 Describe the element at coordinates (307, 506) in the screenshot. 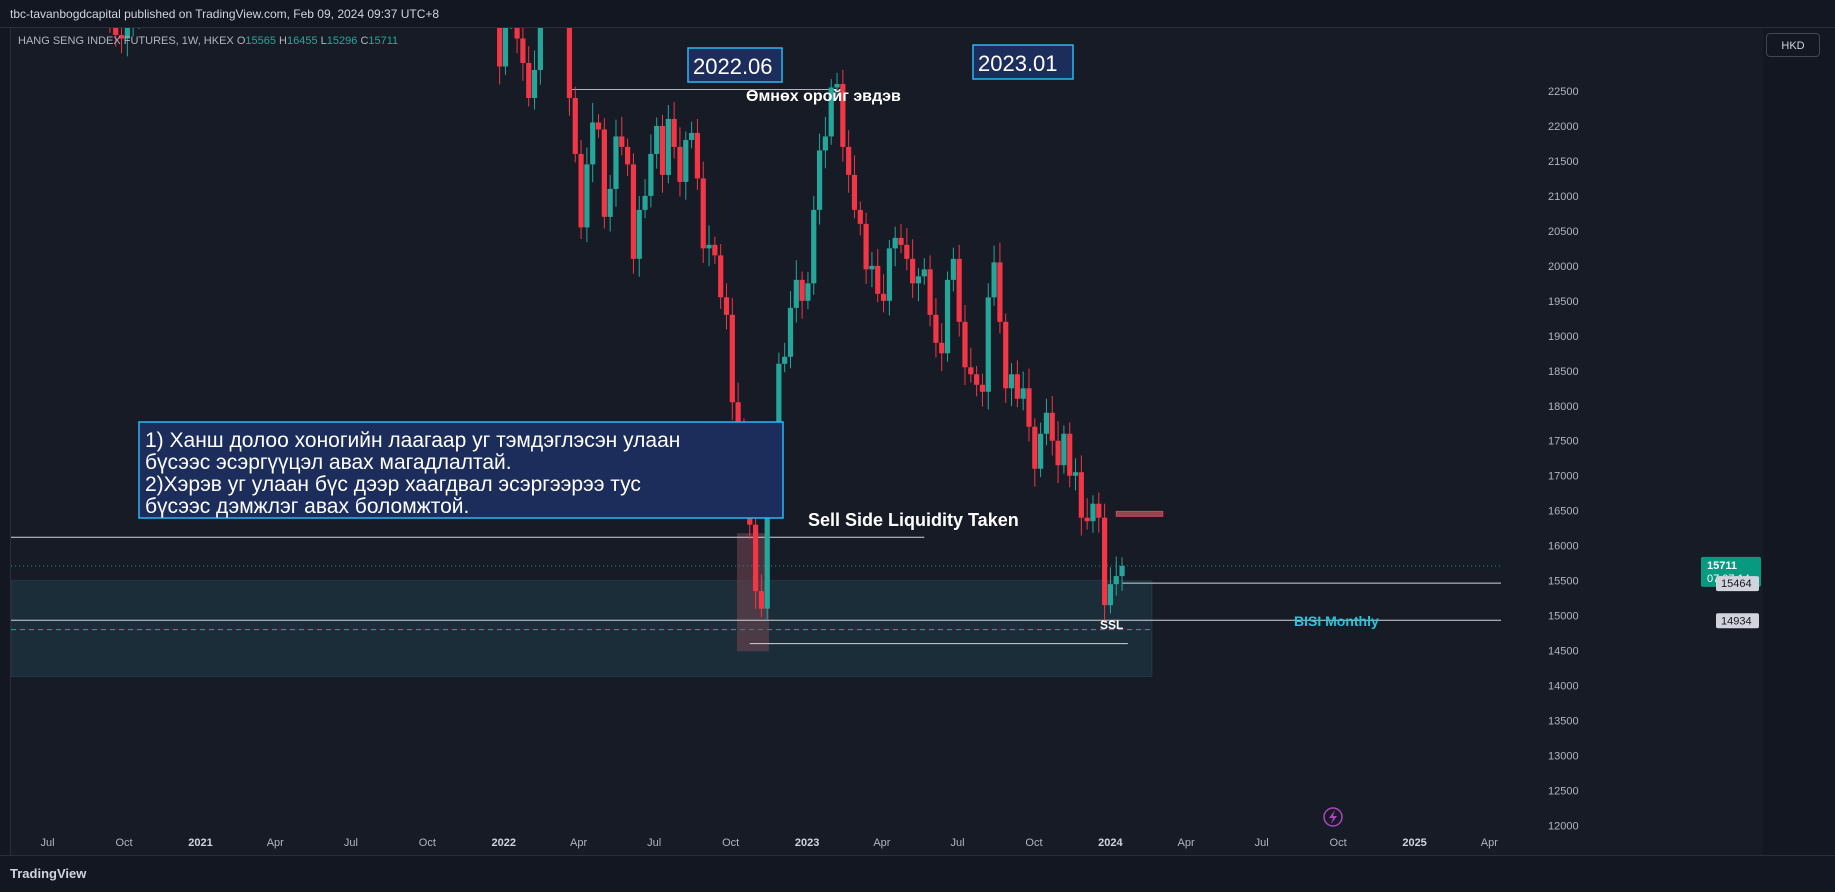

I see `note-line-4: бүсээс дэмжлэг авах боломжтой.` at that location.